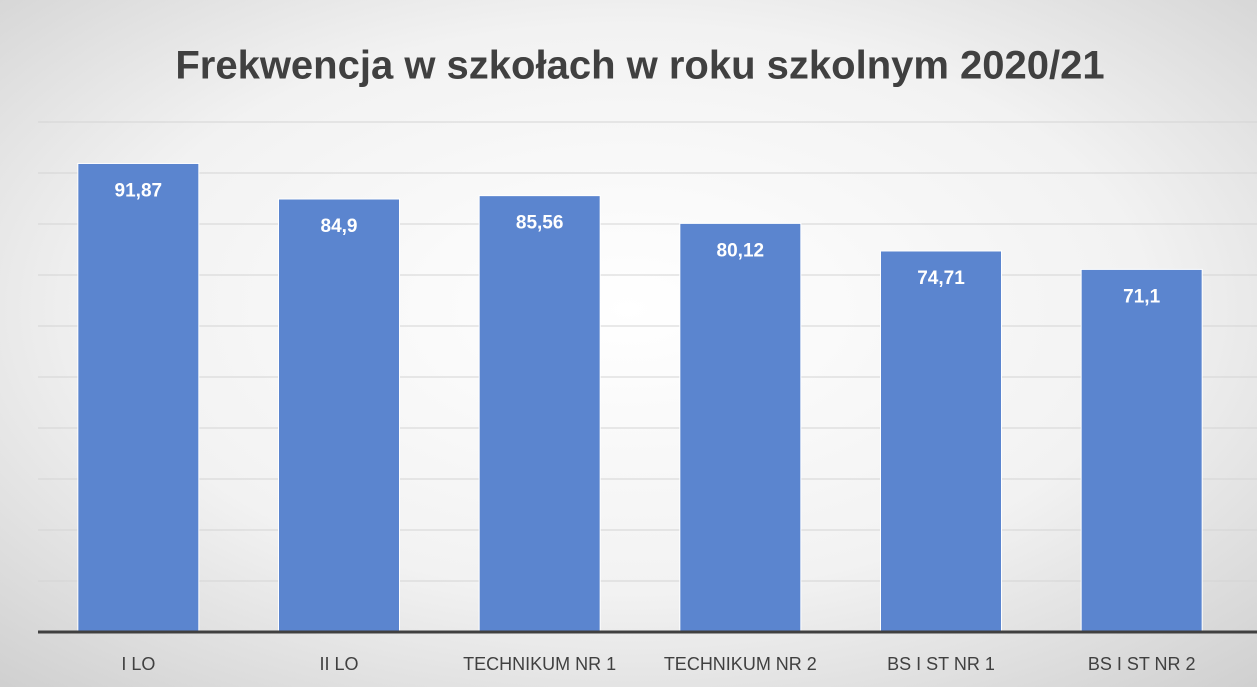 This screenshot has height=687, width=1257. I want to click on x-tick-label: BS I ST NR 1, so click(941, 664).